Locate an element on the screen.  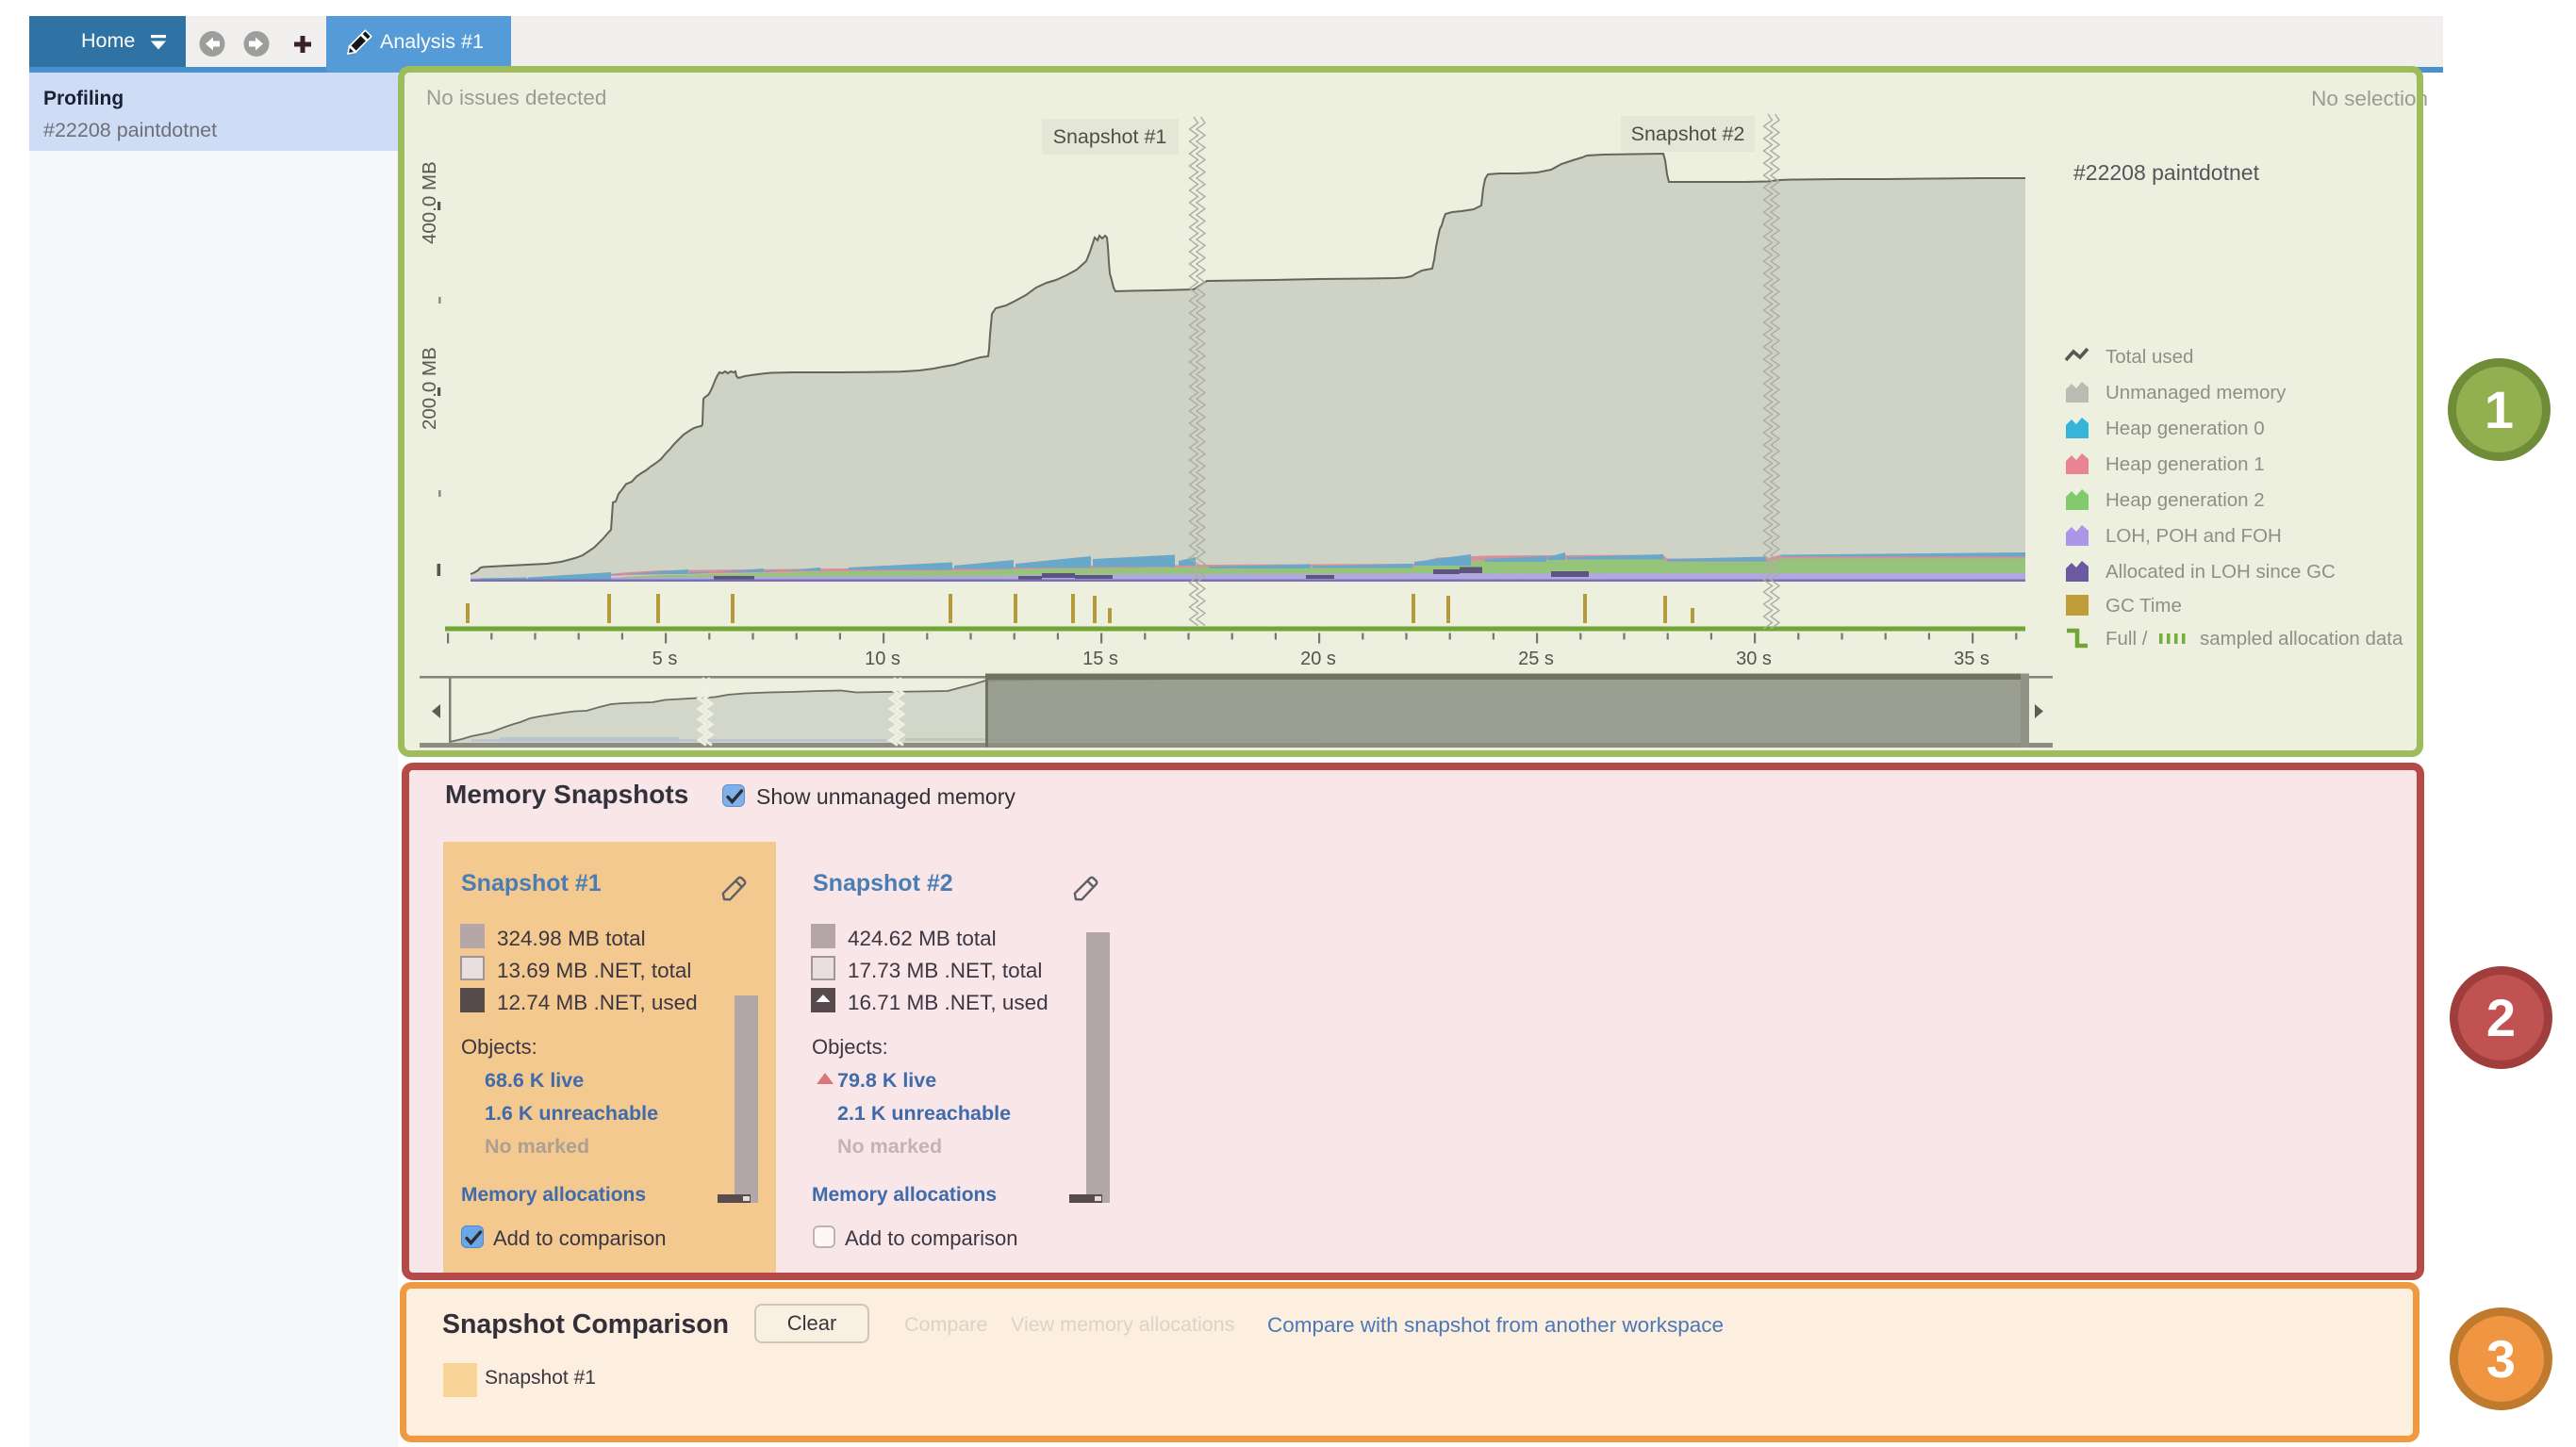
svg-text: LOH, POH and FOH is located at coordinates (2193, 536).